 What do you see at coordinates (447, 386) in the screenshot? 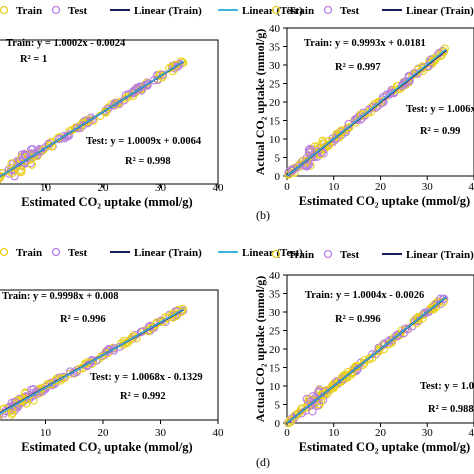
I see `test-equation: Test: y = 1.0009x -` at bounding box center [447, 386].